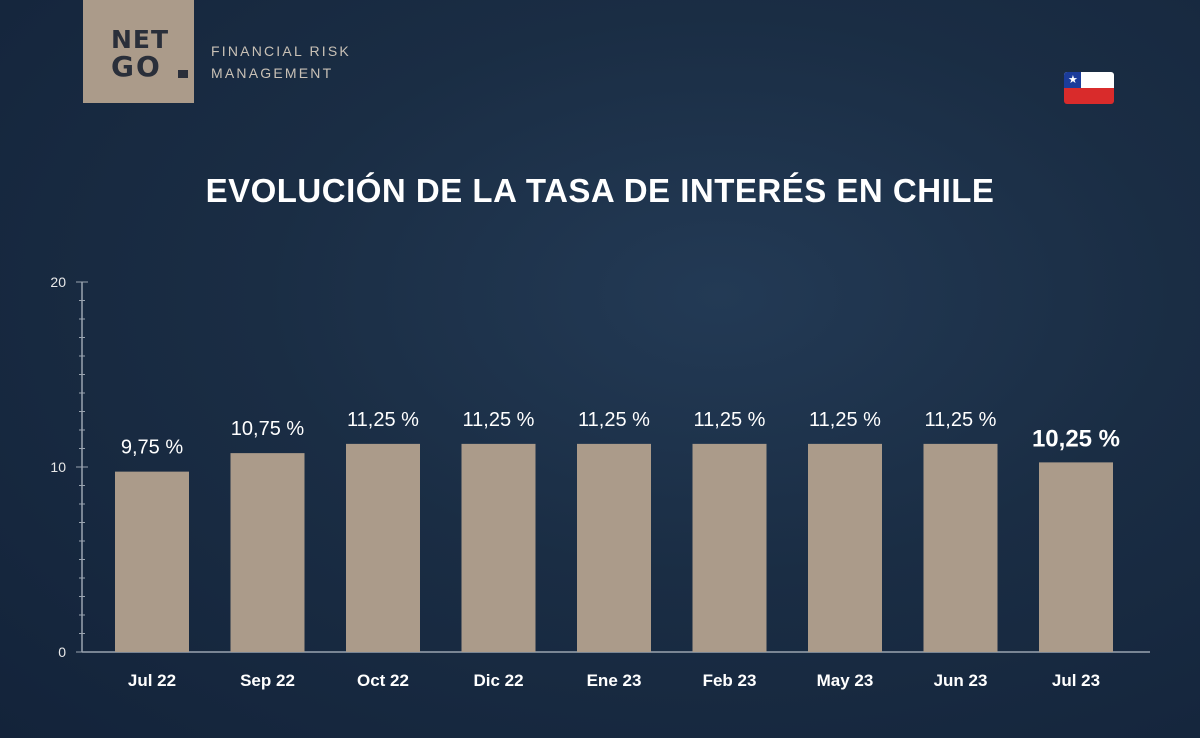  What do you see at coordinates (600, 190) in the screenshot?
I see `chart-title: EVOLUCIÓN DE LA TASA DE INTERÉS EN CHILE` at bounding box center [600, 190].